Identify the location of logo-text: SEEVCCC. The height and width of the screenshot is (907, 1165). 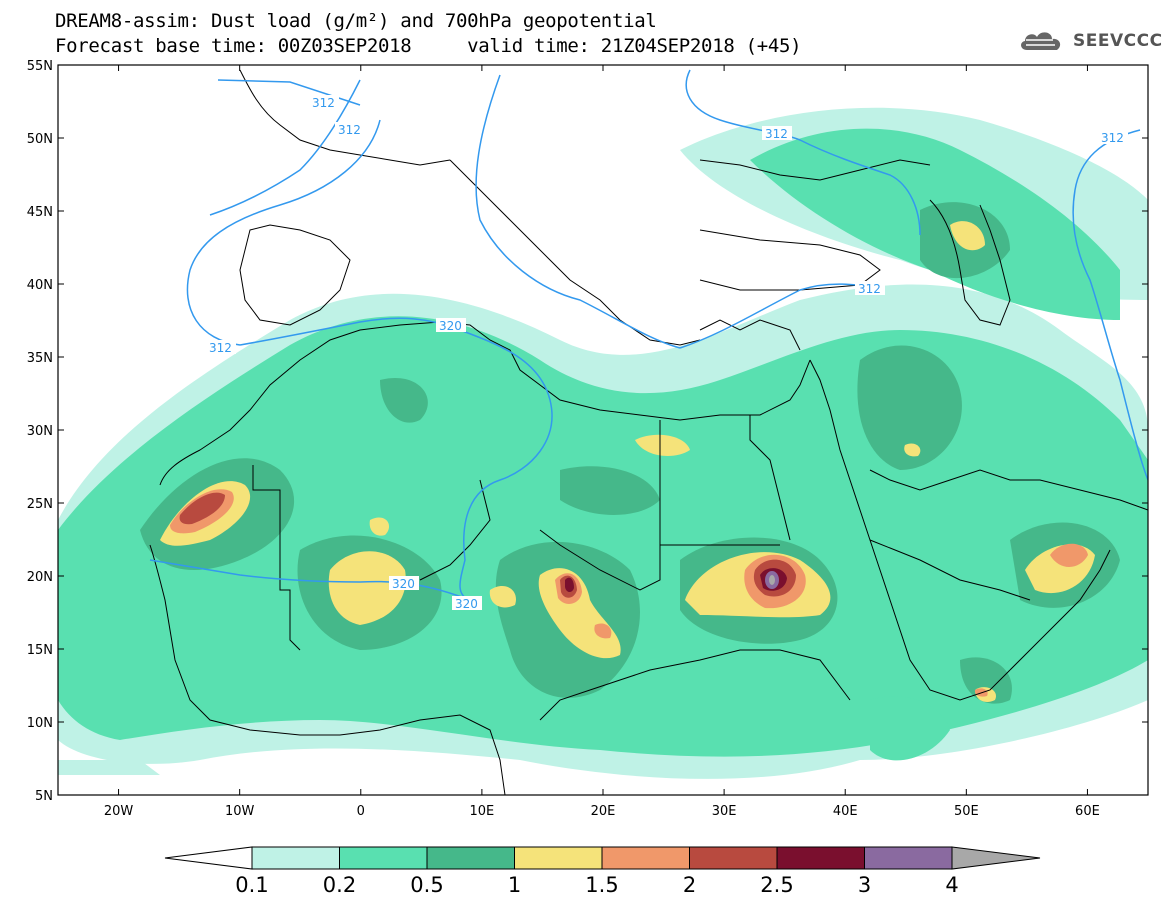
(1118, 41).